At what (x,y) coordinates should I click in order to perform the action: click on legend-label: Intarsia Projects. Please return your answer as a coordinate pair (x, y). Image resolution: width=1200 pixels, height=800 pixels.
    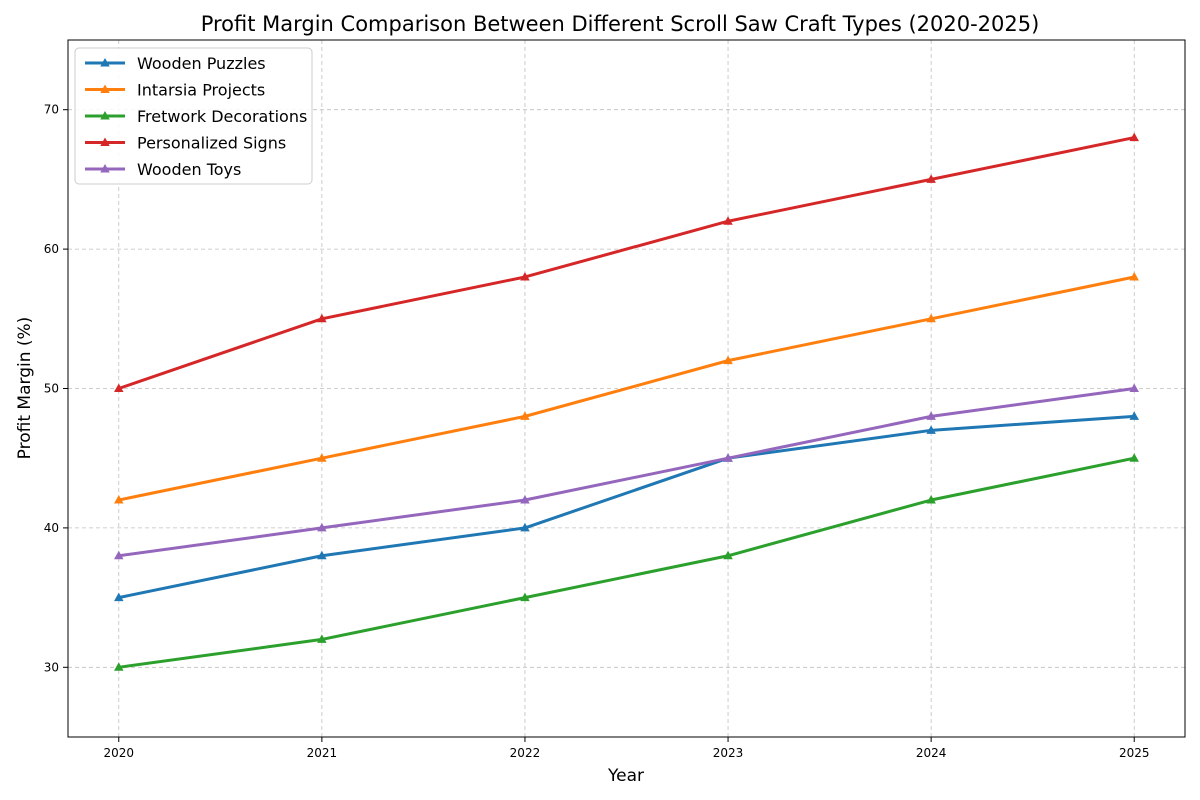
    Looking at the image, I should click on (201, 90).